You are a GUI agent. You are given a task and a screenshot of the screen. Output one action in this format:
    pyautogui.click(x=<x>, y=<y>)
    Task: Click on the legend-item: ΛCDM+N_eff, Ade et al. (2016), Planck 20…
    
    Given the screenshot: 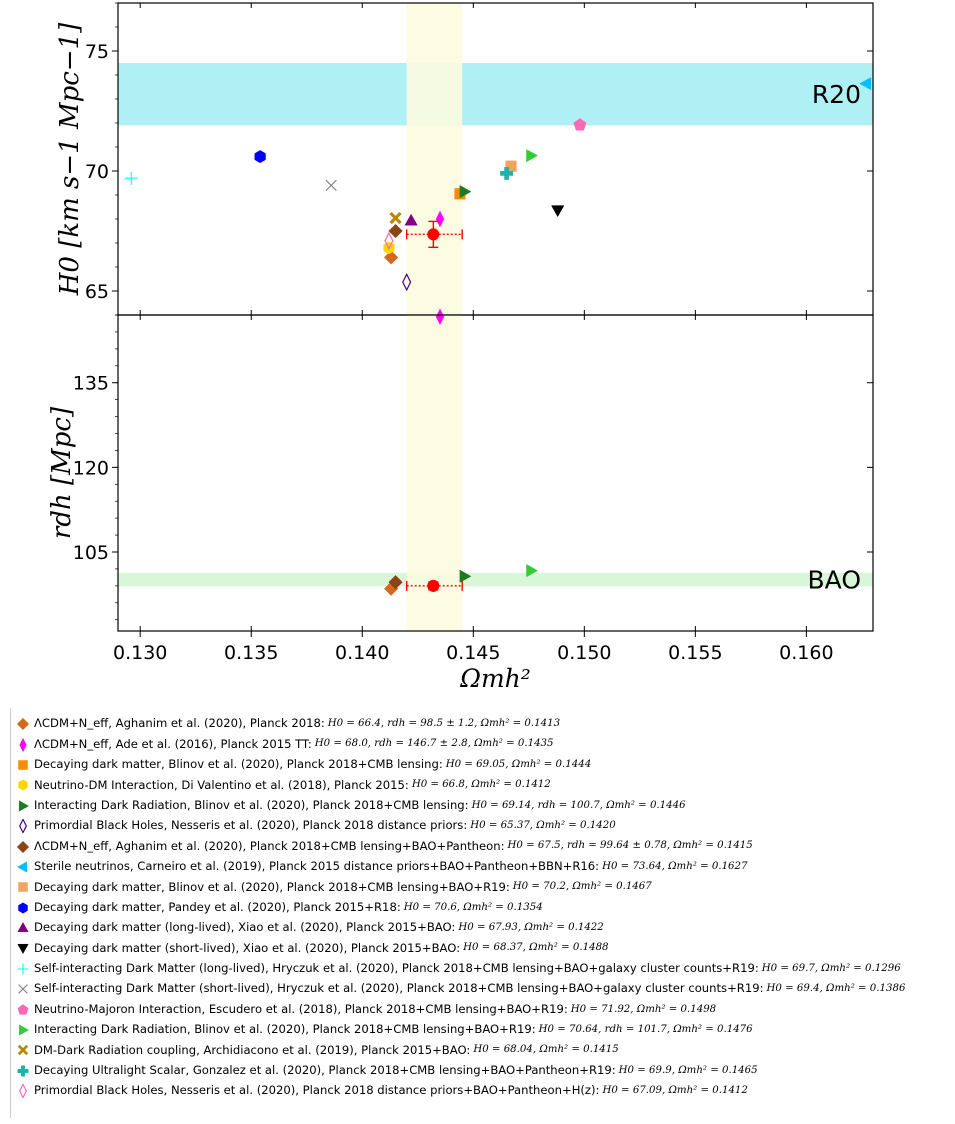 What is the action you would take?
    pyautogui.click(x=478, y=744)
    